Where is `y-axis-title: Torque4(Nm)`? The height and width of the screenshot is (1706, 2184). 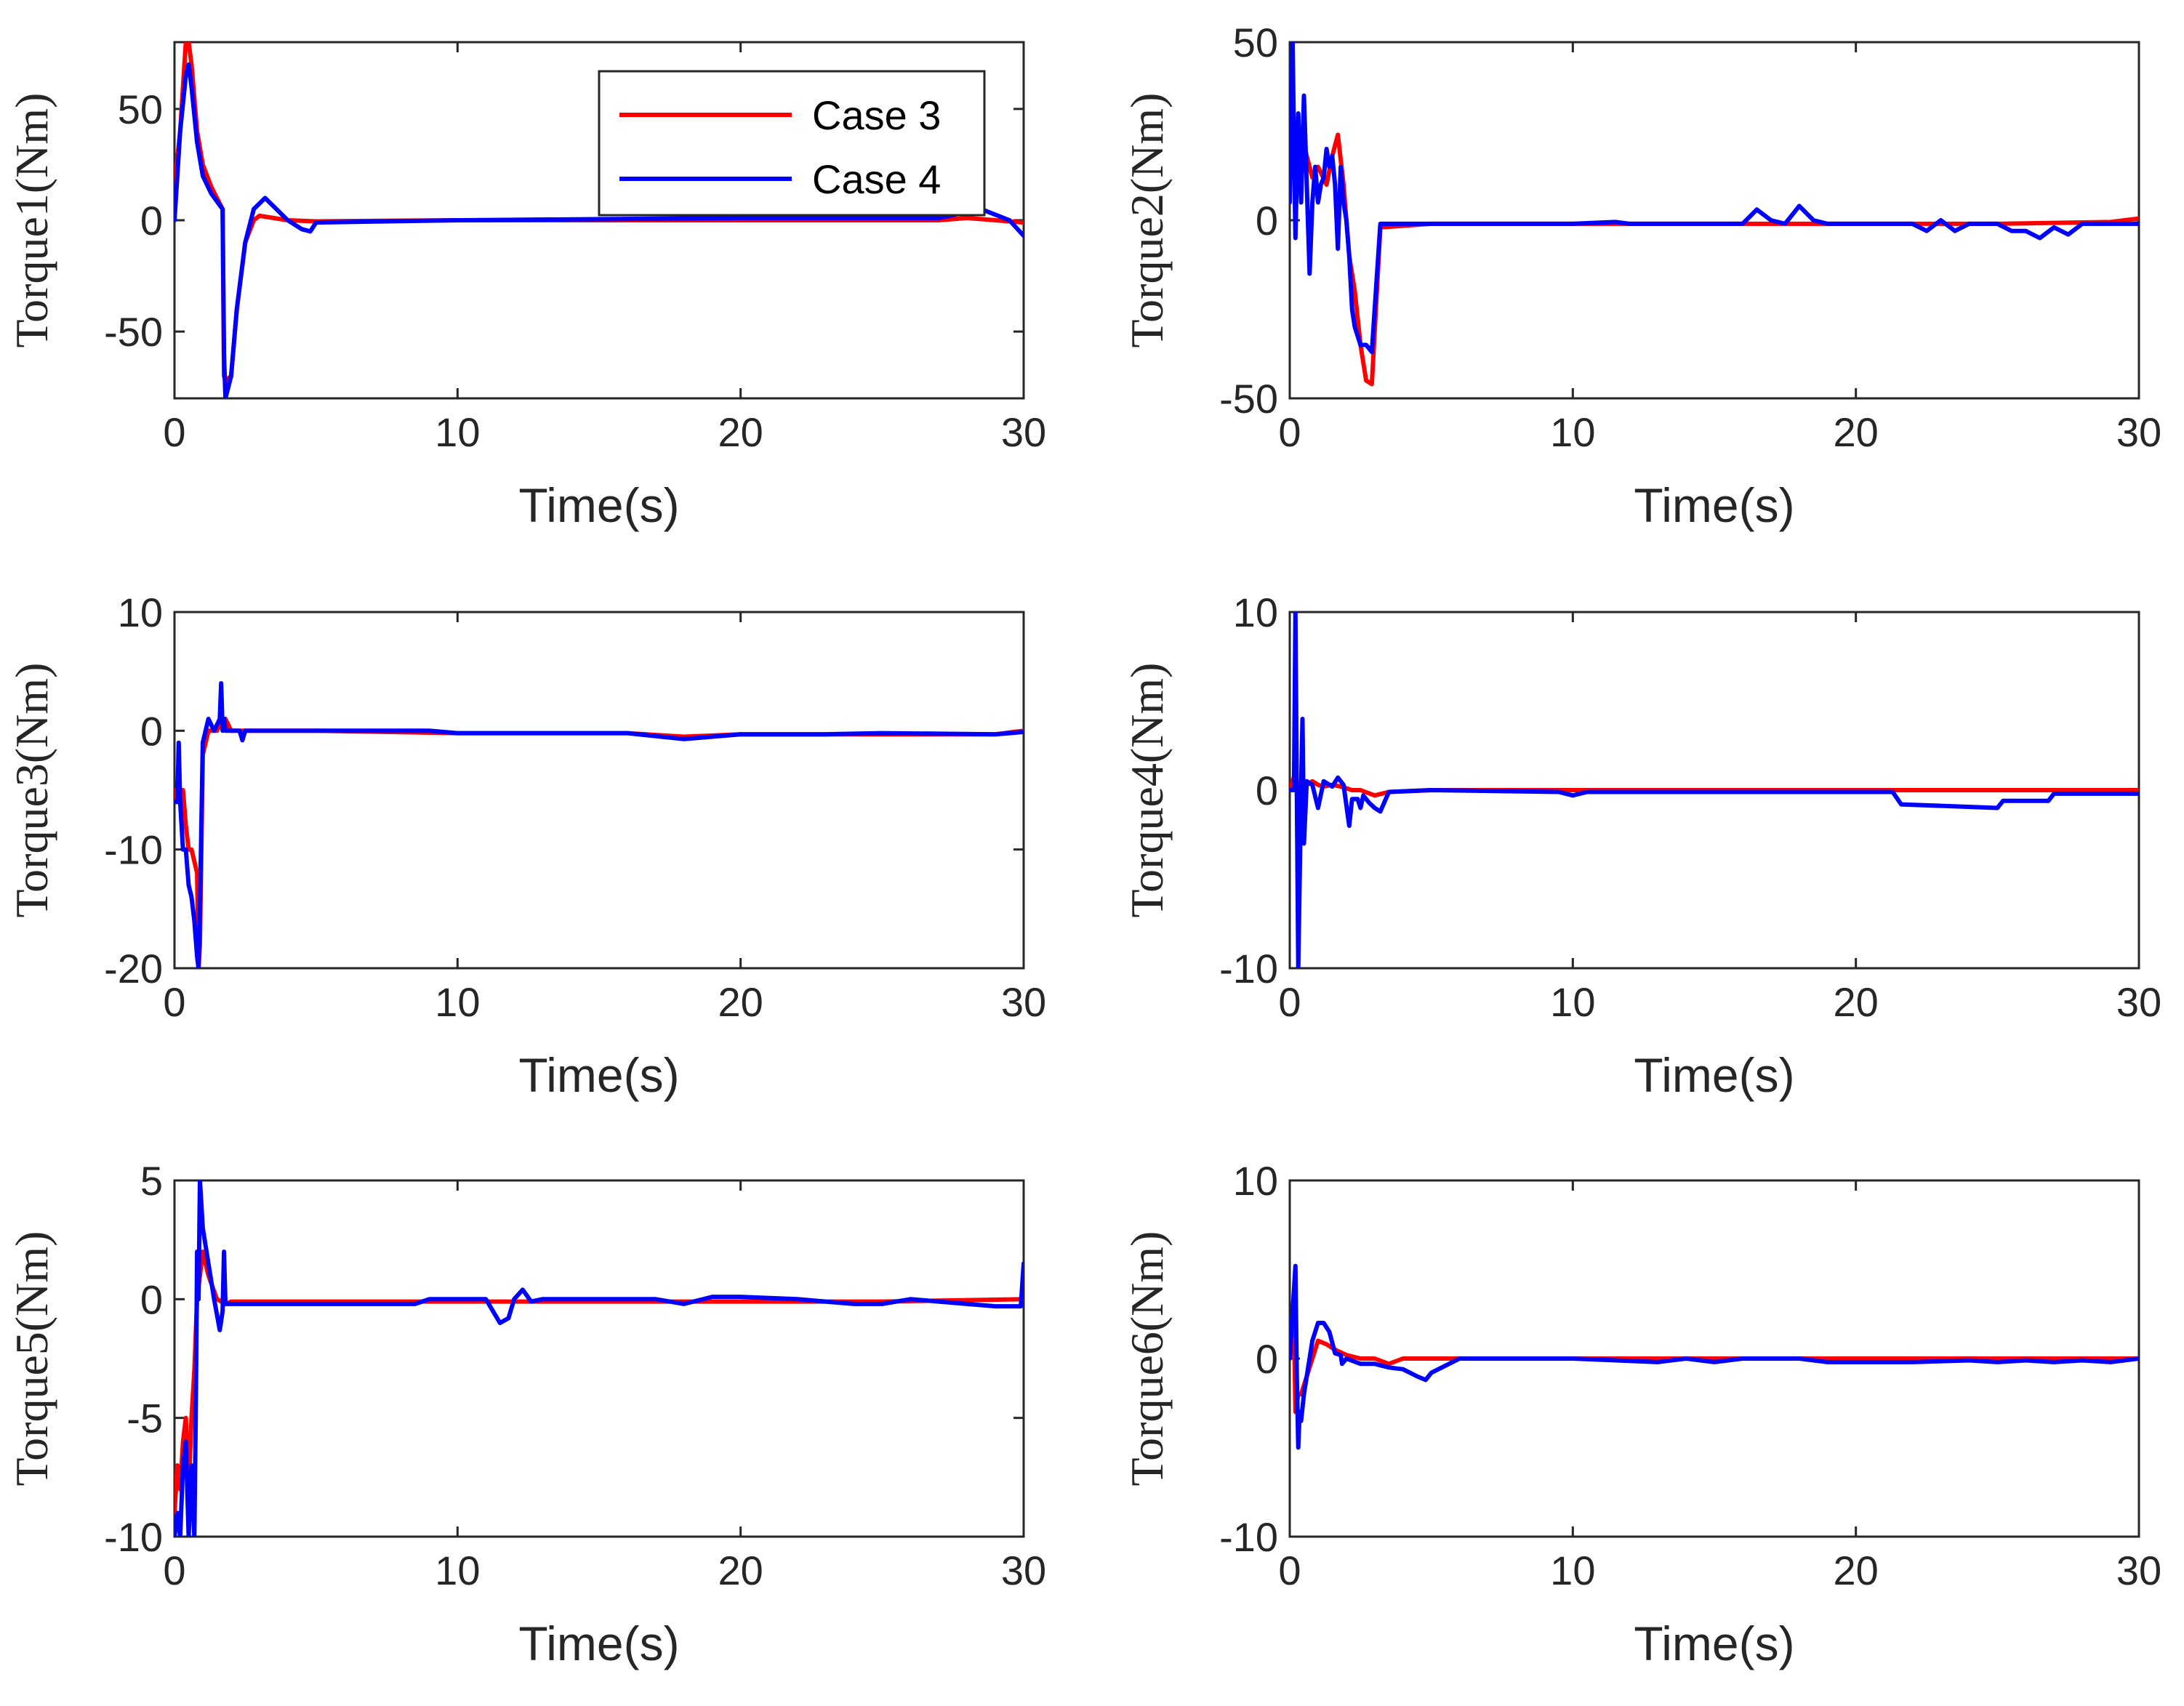 y-axis-title: Torque4(Nm) is located at coordinates (1147, 790).